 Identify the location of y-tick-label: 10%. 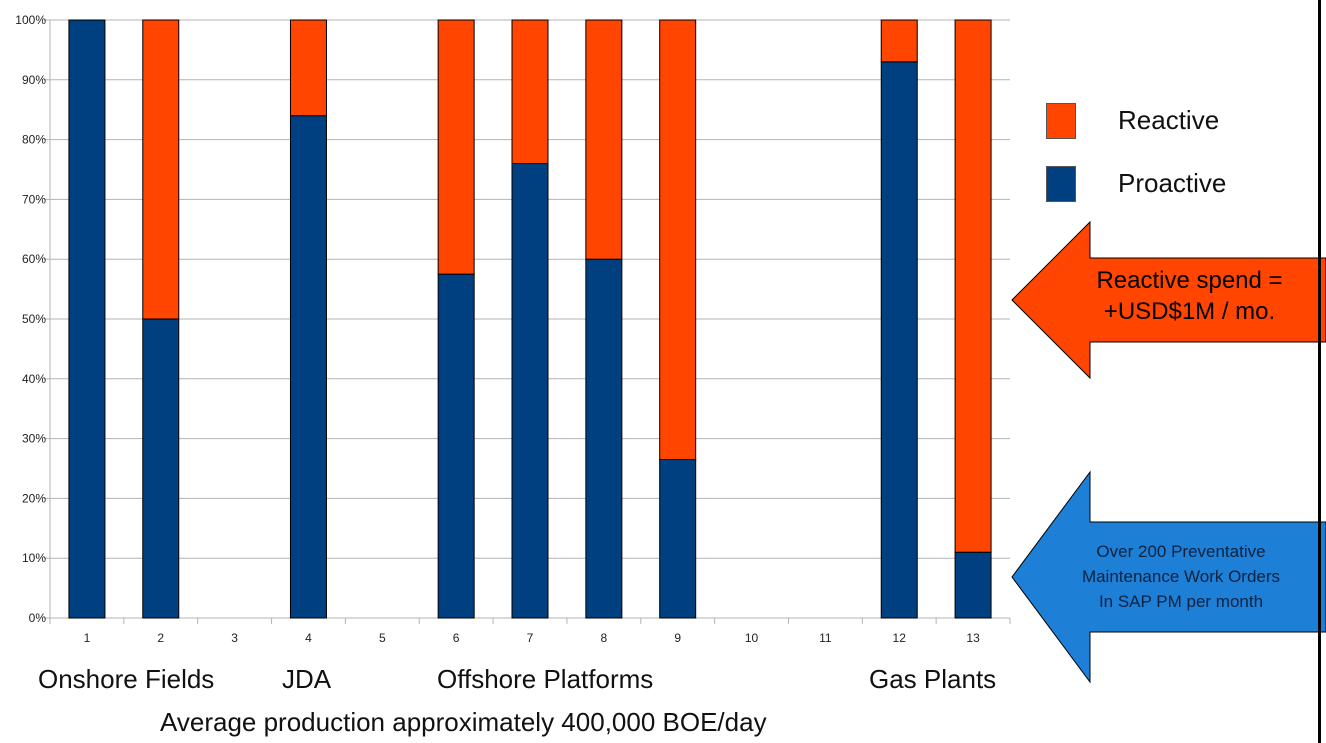
(34, 558).